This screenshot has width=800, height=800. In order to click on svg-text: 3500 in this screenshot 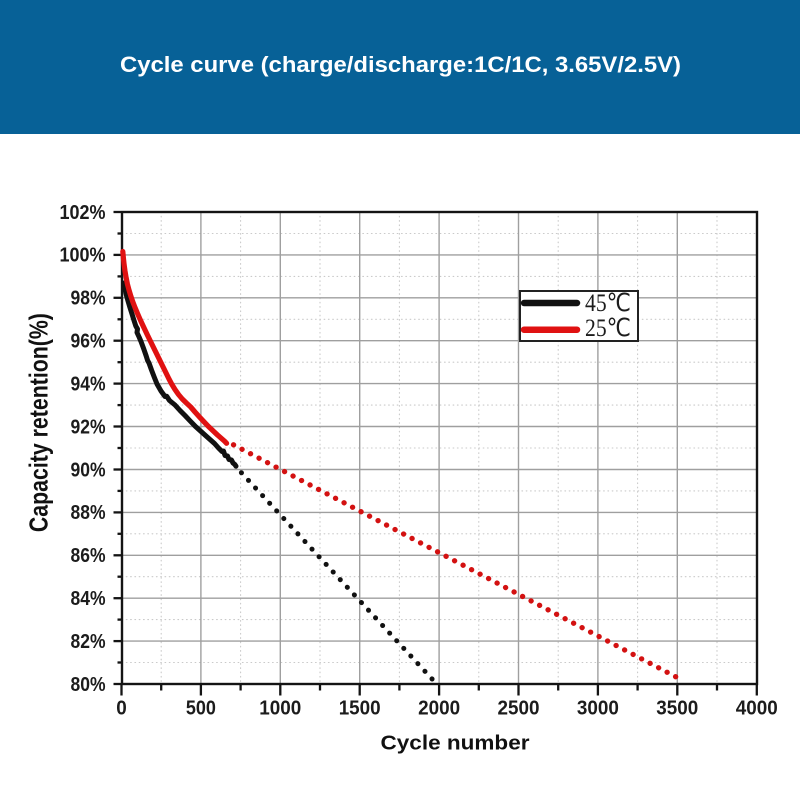, I will do `click(677, 709)`.